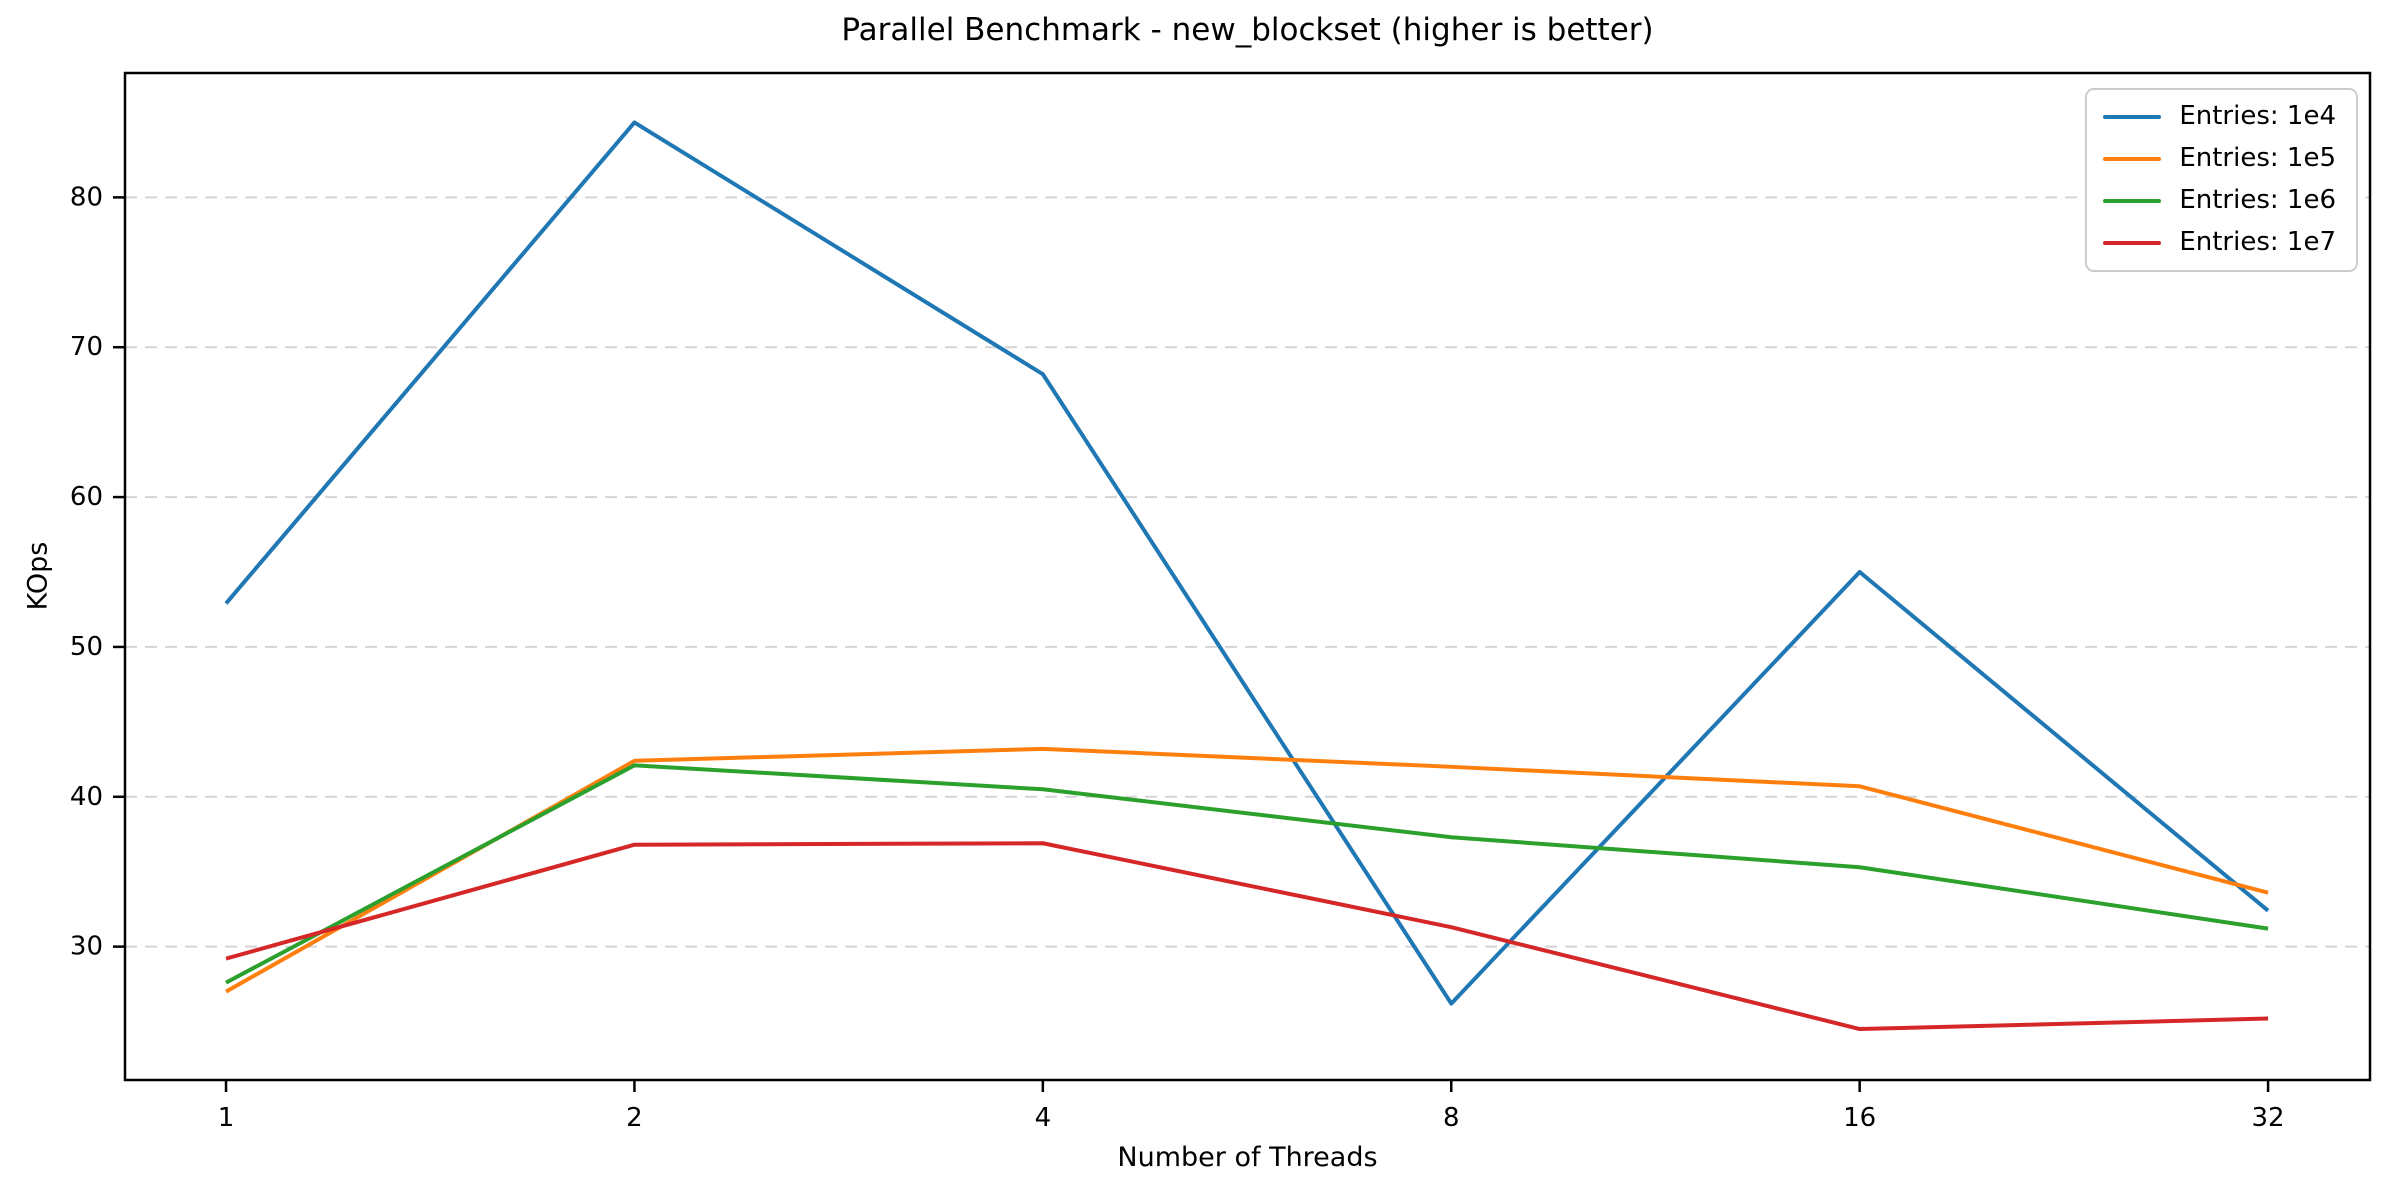  What do you see at coordinates (1859, 1118) in the screenshot?
I see `x-tick-label: 16` at bounding box center [1859, 1118].